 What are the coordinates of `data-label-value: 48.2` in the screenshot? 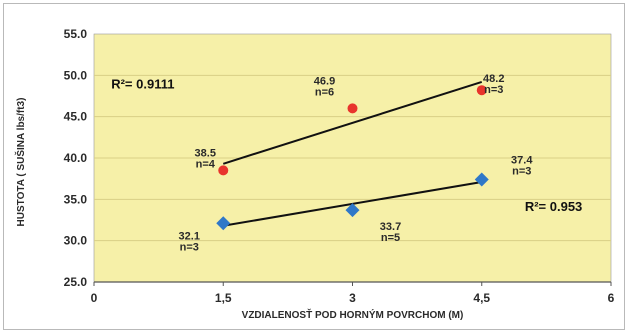 It's located at (493, 79).